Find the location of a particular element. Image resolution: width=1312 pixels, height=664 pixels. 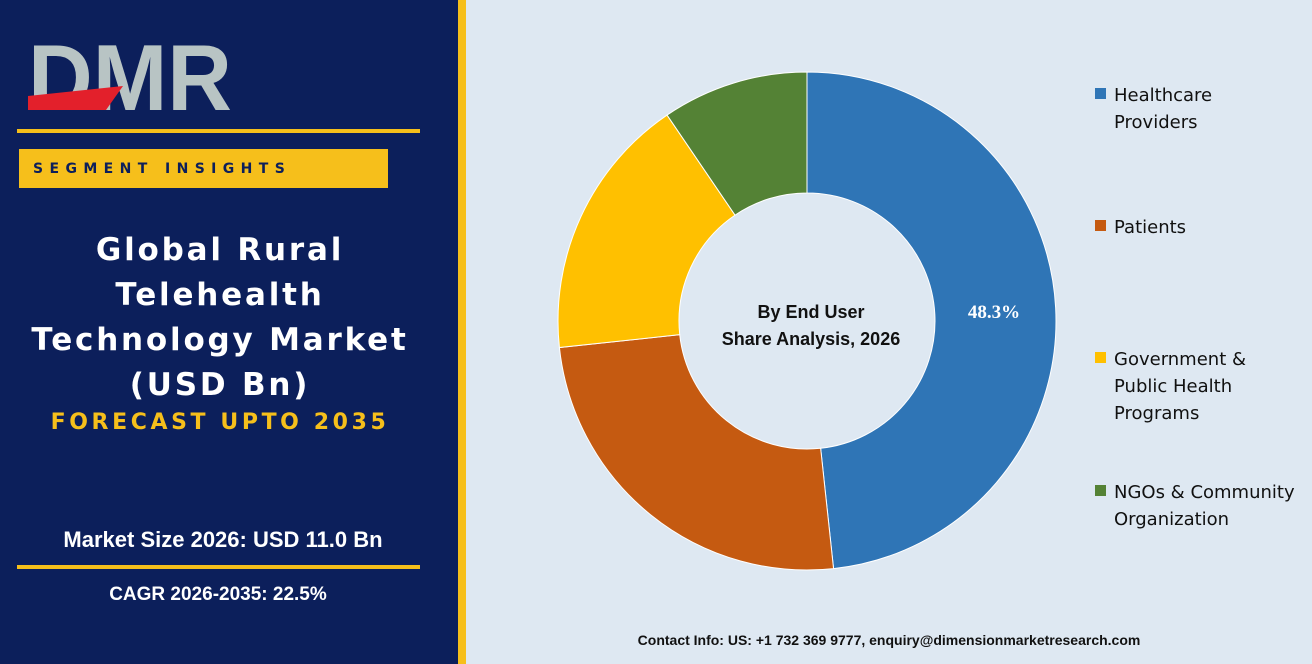

slice-ngos-community-organization is located at coordinates (737, 143).